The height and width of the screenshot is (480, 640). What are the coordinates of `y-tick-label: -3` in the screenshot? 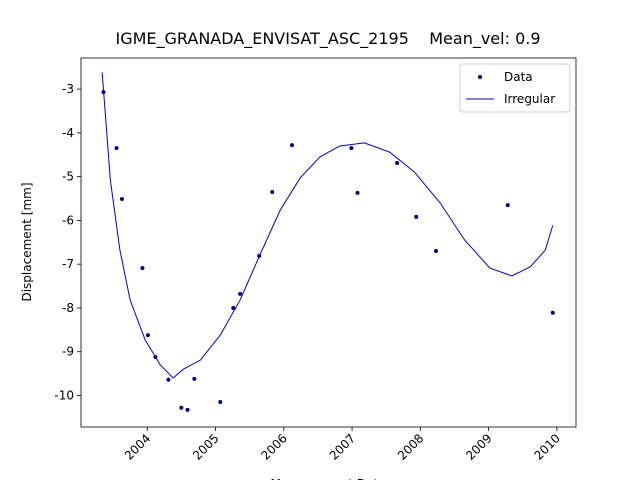 It's located at (68, 89).